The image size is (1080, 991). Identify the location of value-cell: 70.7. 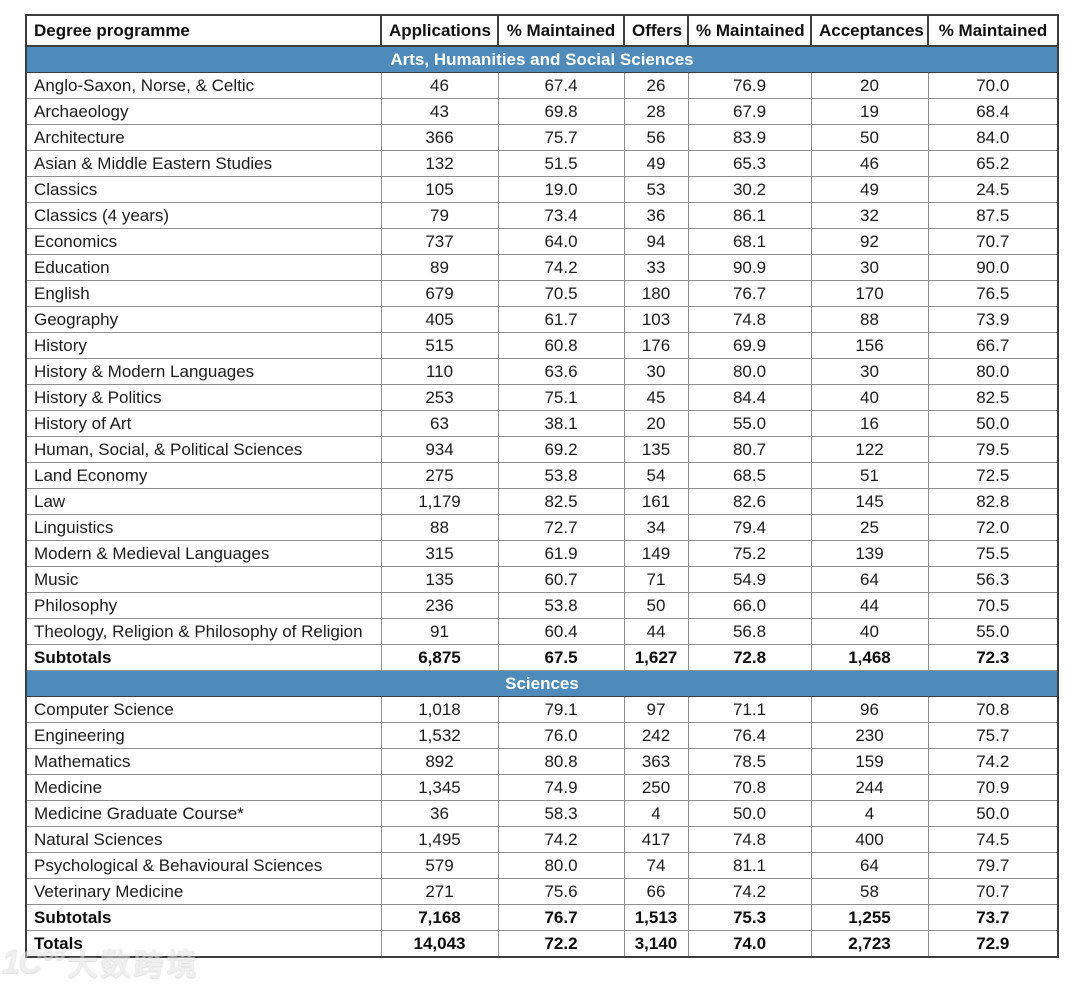
(993, 891).